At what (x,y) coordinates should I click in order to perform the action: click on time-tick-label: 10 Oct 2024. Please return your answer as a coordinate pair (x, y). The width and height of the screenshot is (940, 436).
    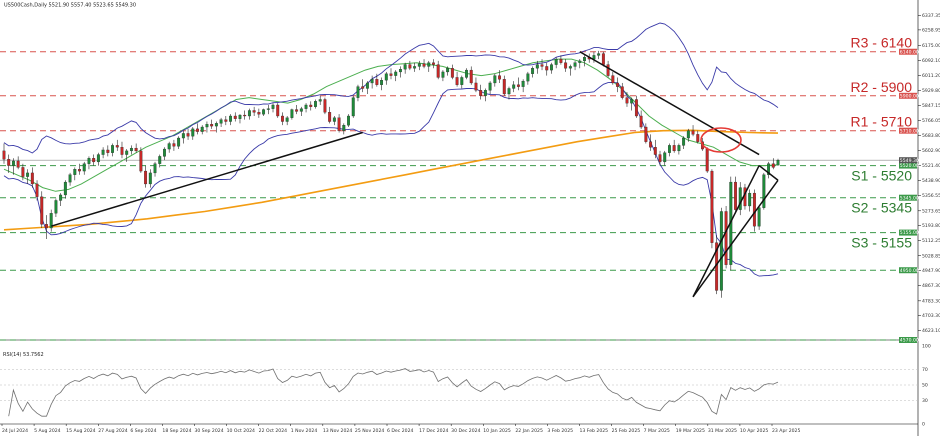
    Looking at the image, I should click on (241, 431).